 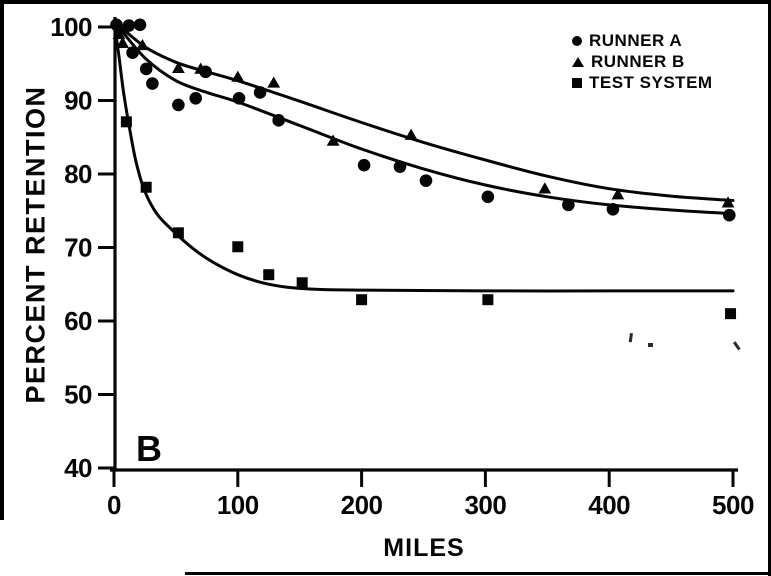 I want to click on frame-border-left, so click(x=2, y=260).